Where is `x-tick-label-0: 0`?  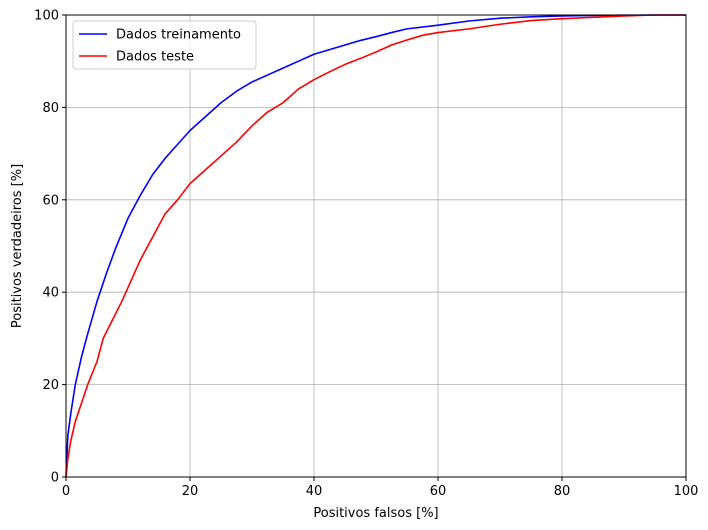 x-tick-label-0: 0 is located at coordinates (66, 491).